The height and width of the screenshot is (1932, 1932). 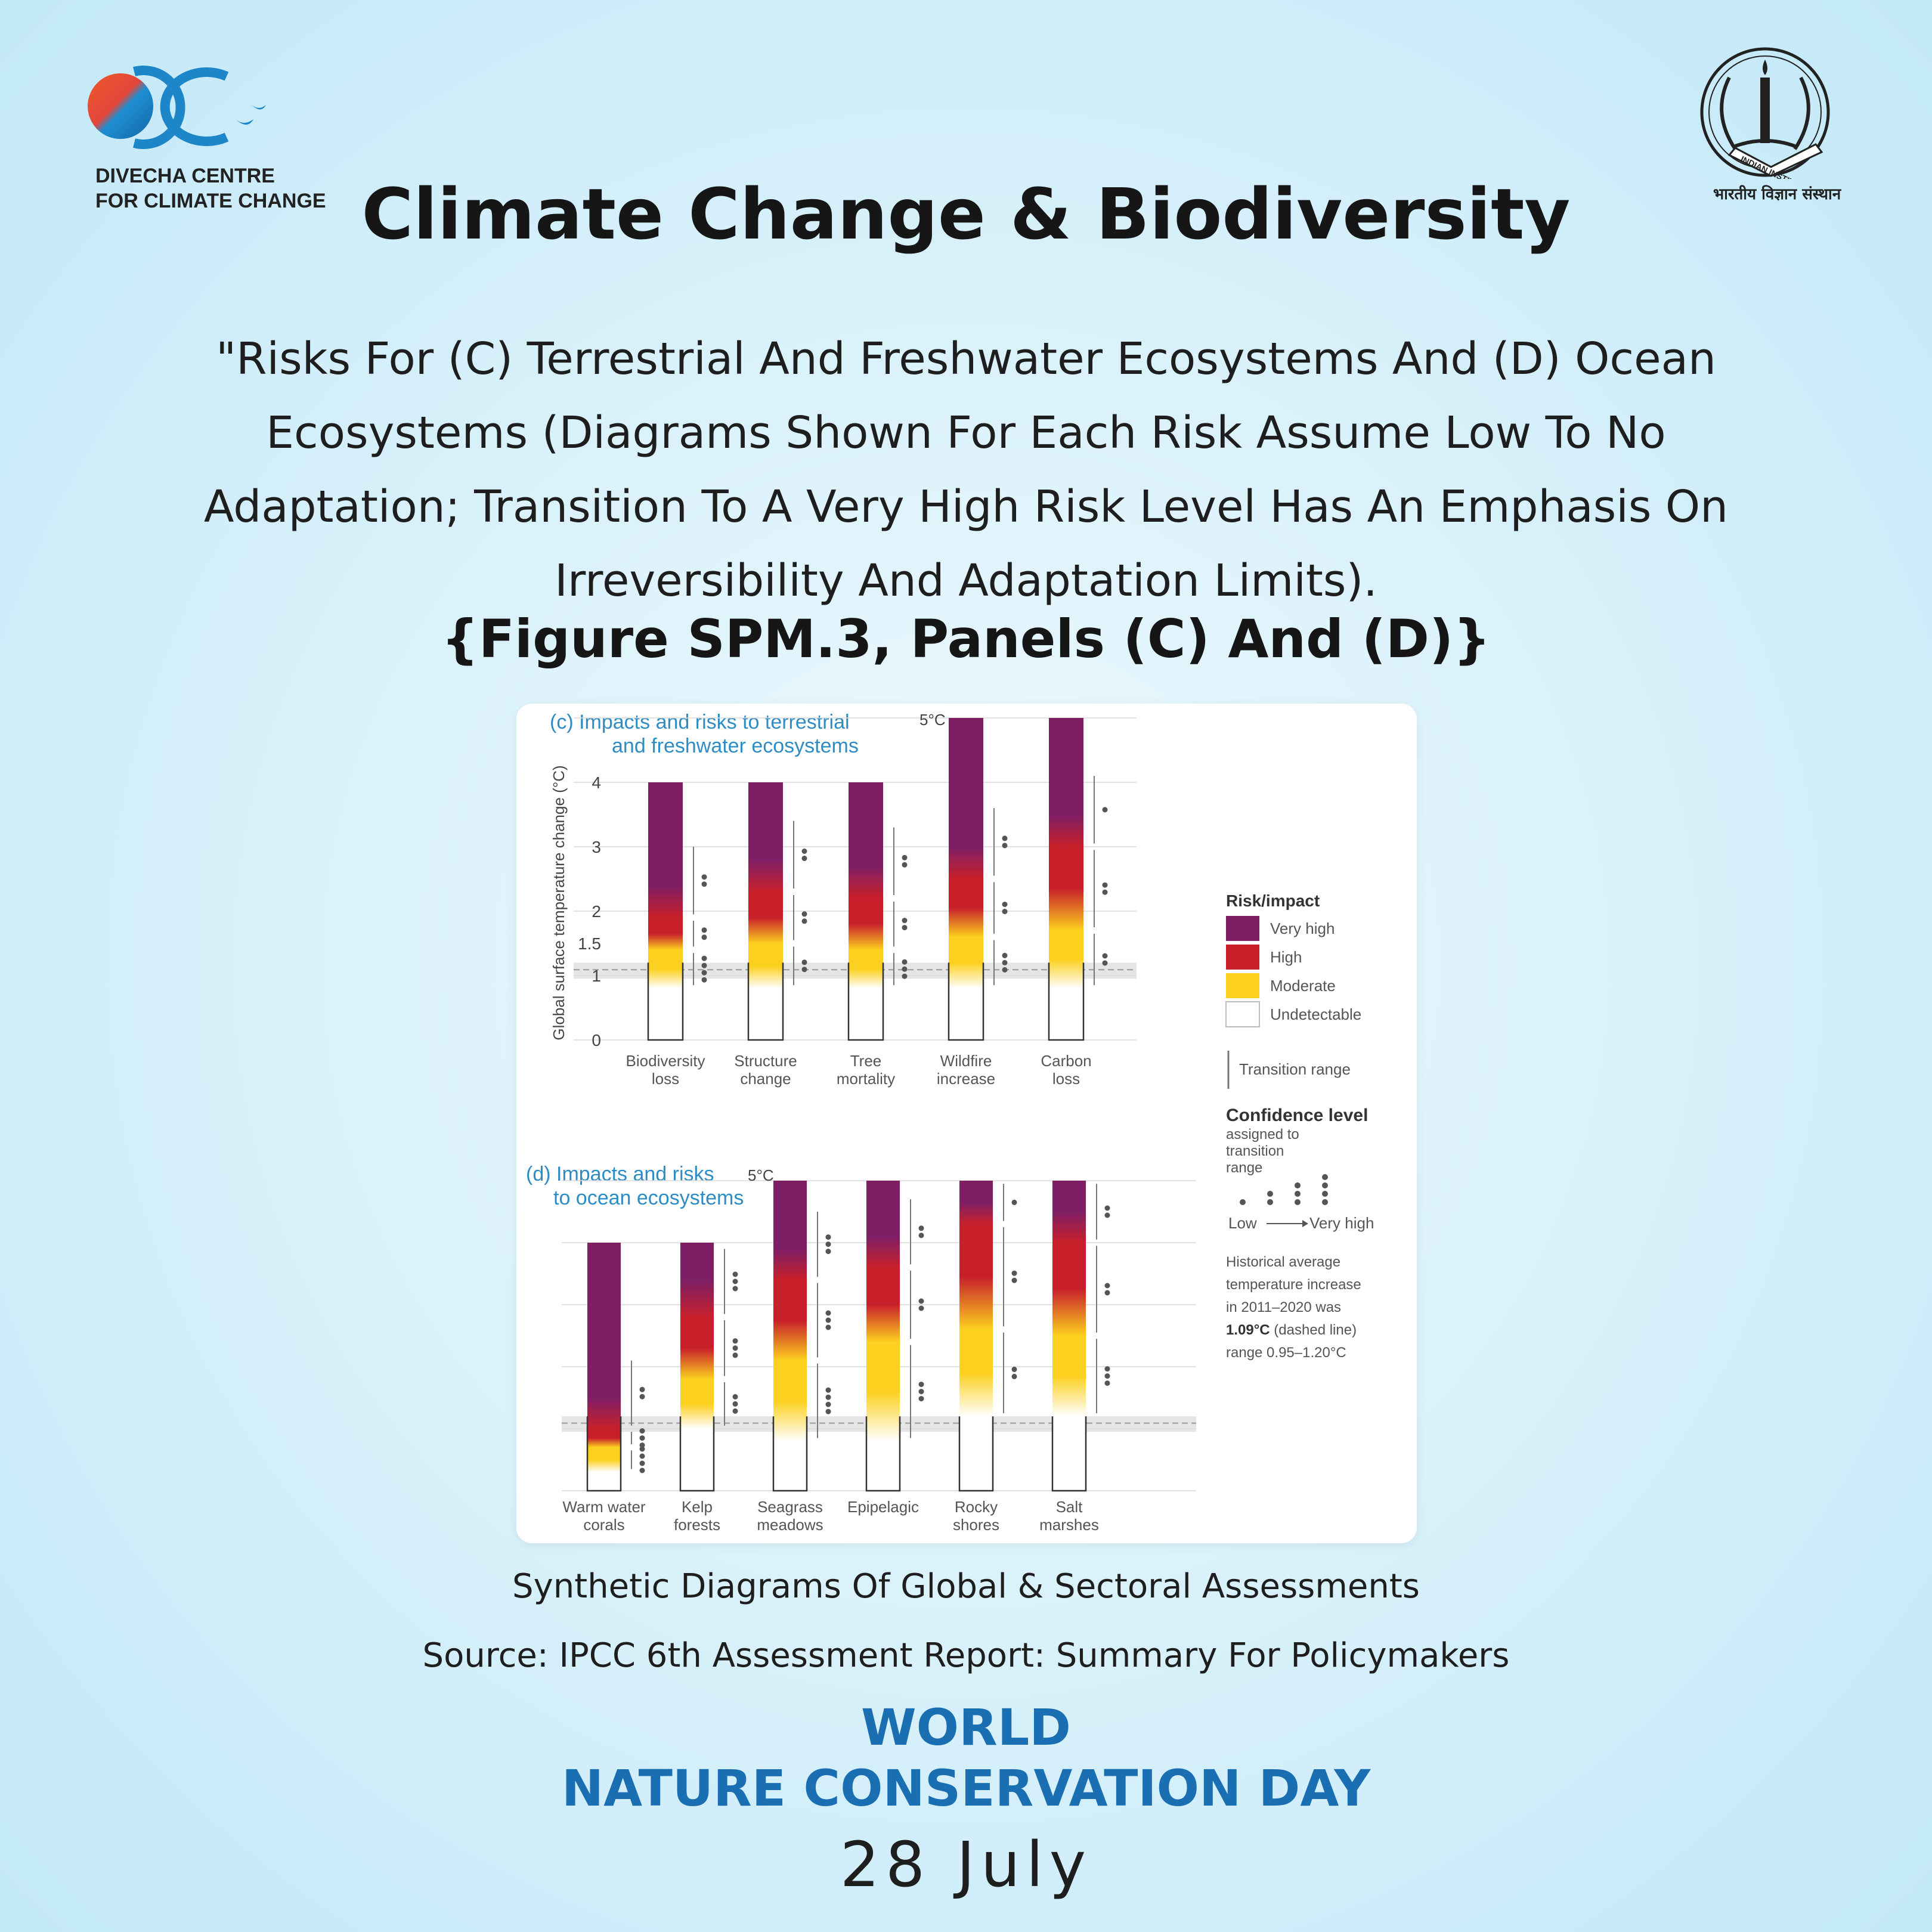 I want to click on legend-hist-value-rest: (dashed line), so click(x=1314, y=1330).